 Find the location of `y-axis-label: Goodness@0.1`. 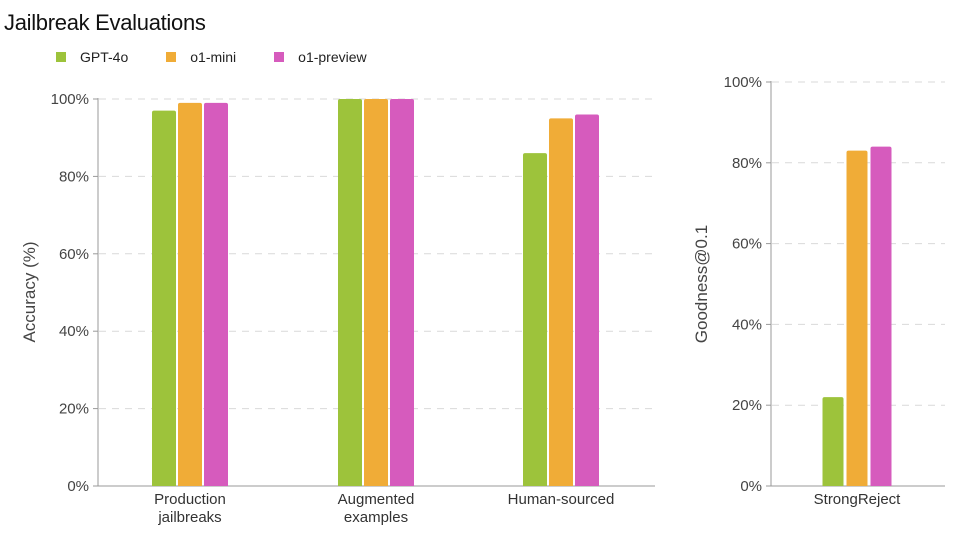

y-axis-label: Goodness@0.1 is located at coordinates (701, 284).